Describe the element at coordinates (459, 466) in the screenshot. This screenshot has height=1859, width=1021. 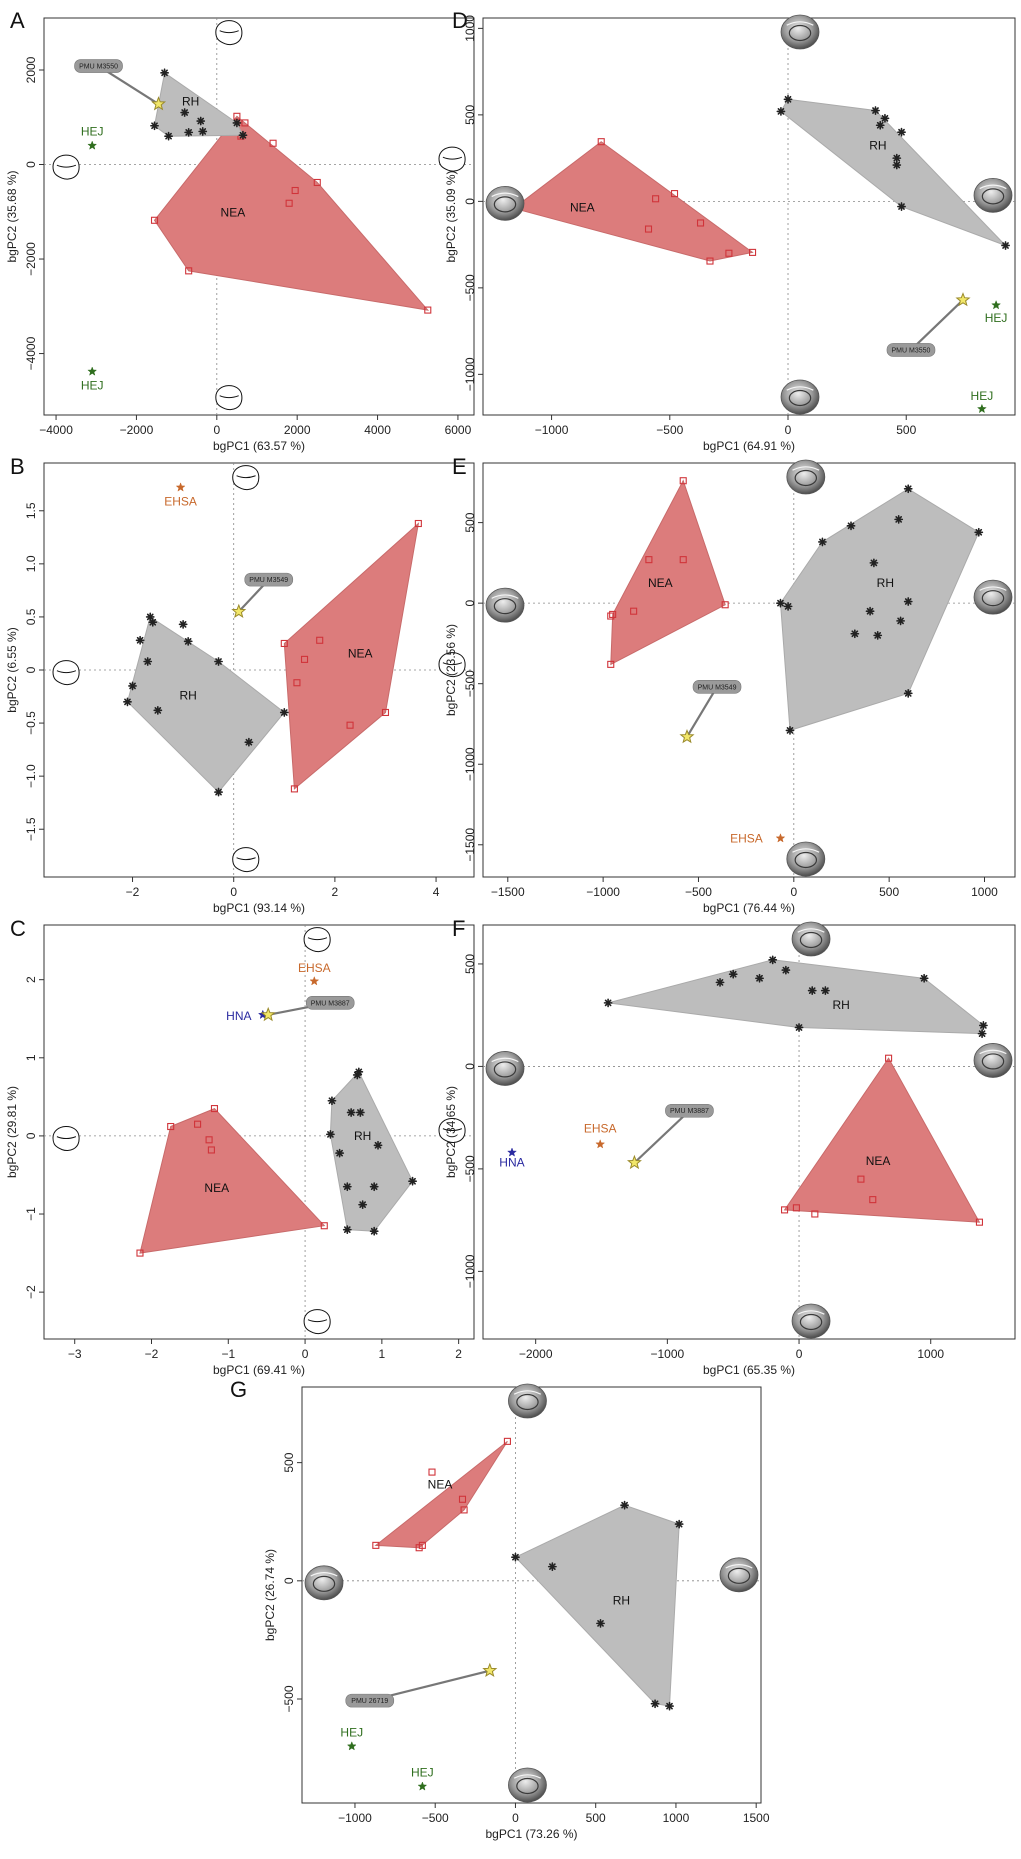
I see `panel-letter: E` at that location.